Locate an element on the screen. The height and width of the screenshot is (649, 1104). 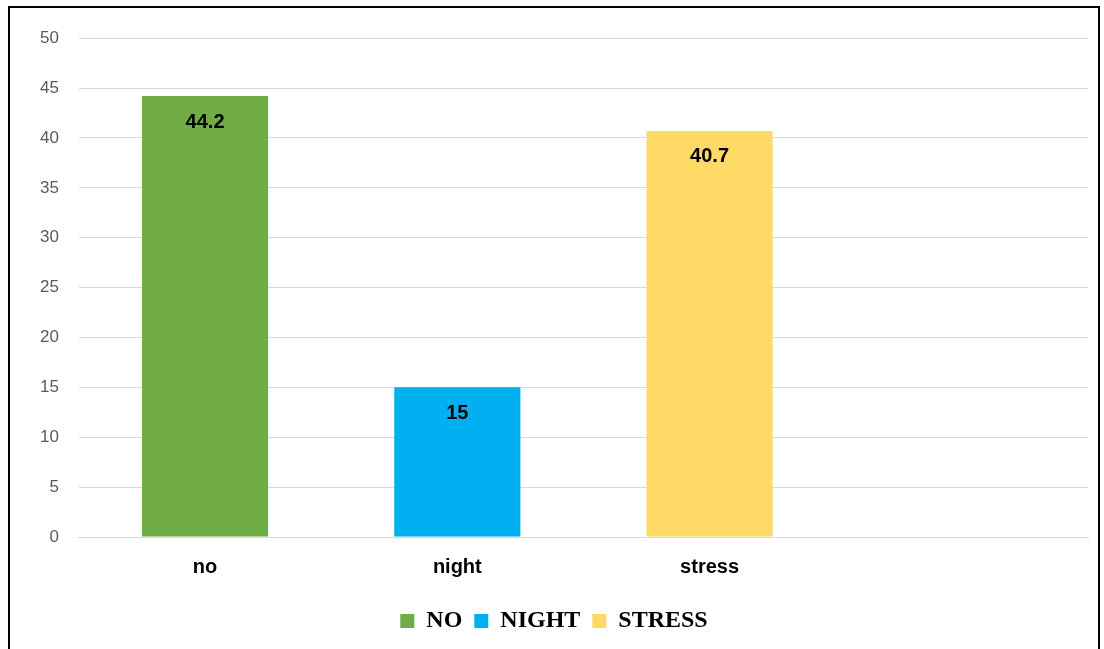
data-label: 44.2 is located at coordinates (205, 120).